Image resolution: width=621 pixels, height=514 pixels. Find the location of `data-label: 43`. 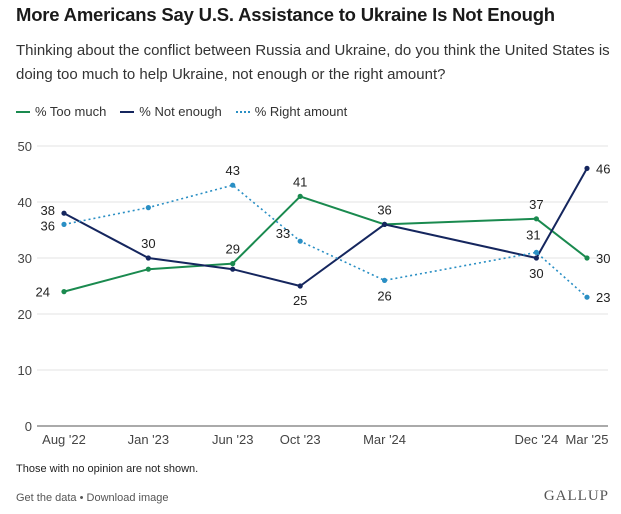

data-label: 43 is located at coordinates (232, 170).